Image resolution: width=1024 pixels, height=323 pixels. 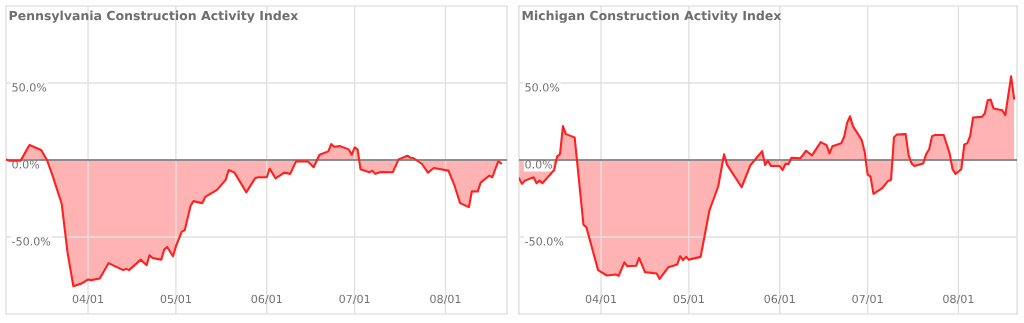 I want to click on chart-title: Pennsylvania Construction Activity Index, so click(x=154, y=16).